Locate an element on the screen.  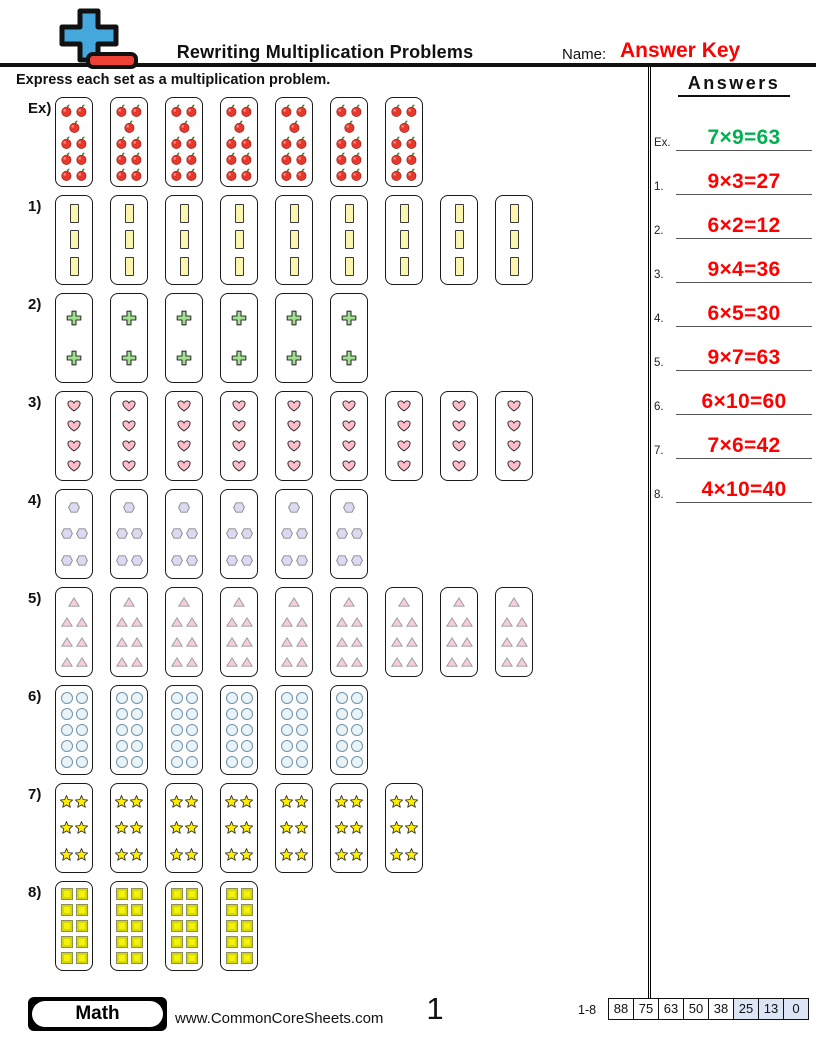
answer-row: 2. 6×2=12 is located at coordinates (734, 217).